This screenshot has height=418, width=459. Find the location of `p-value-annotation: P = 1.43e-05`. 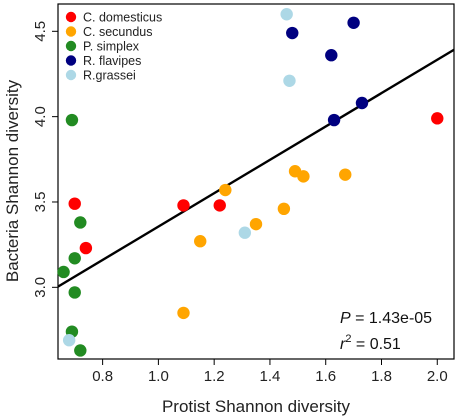

p-value-annotation: P = 1.43e-05 is located at coordinates (386, 318).